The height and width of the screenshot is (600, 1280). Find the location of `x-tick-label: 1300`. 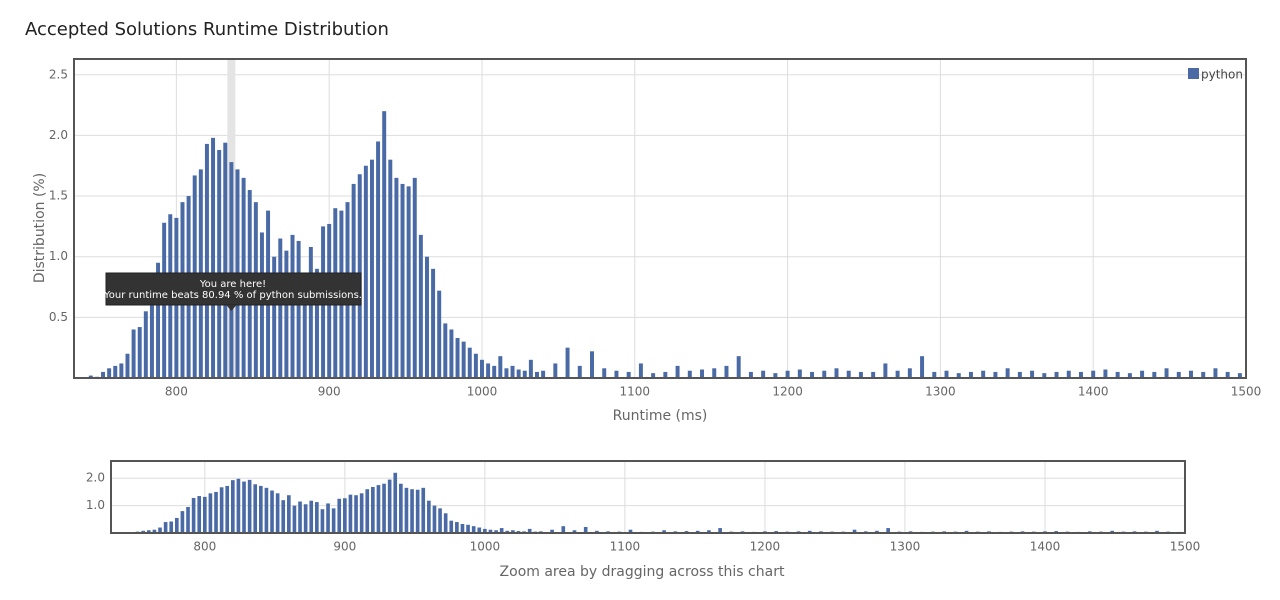

x-tick-label: 1300 is located at coordinates (940, 392).